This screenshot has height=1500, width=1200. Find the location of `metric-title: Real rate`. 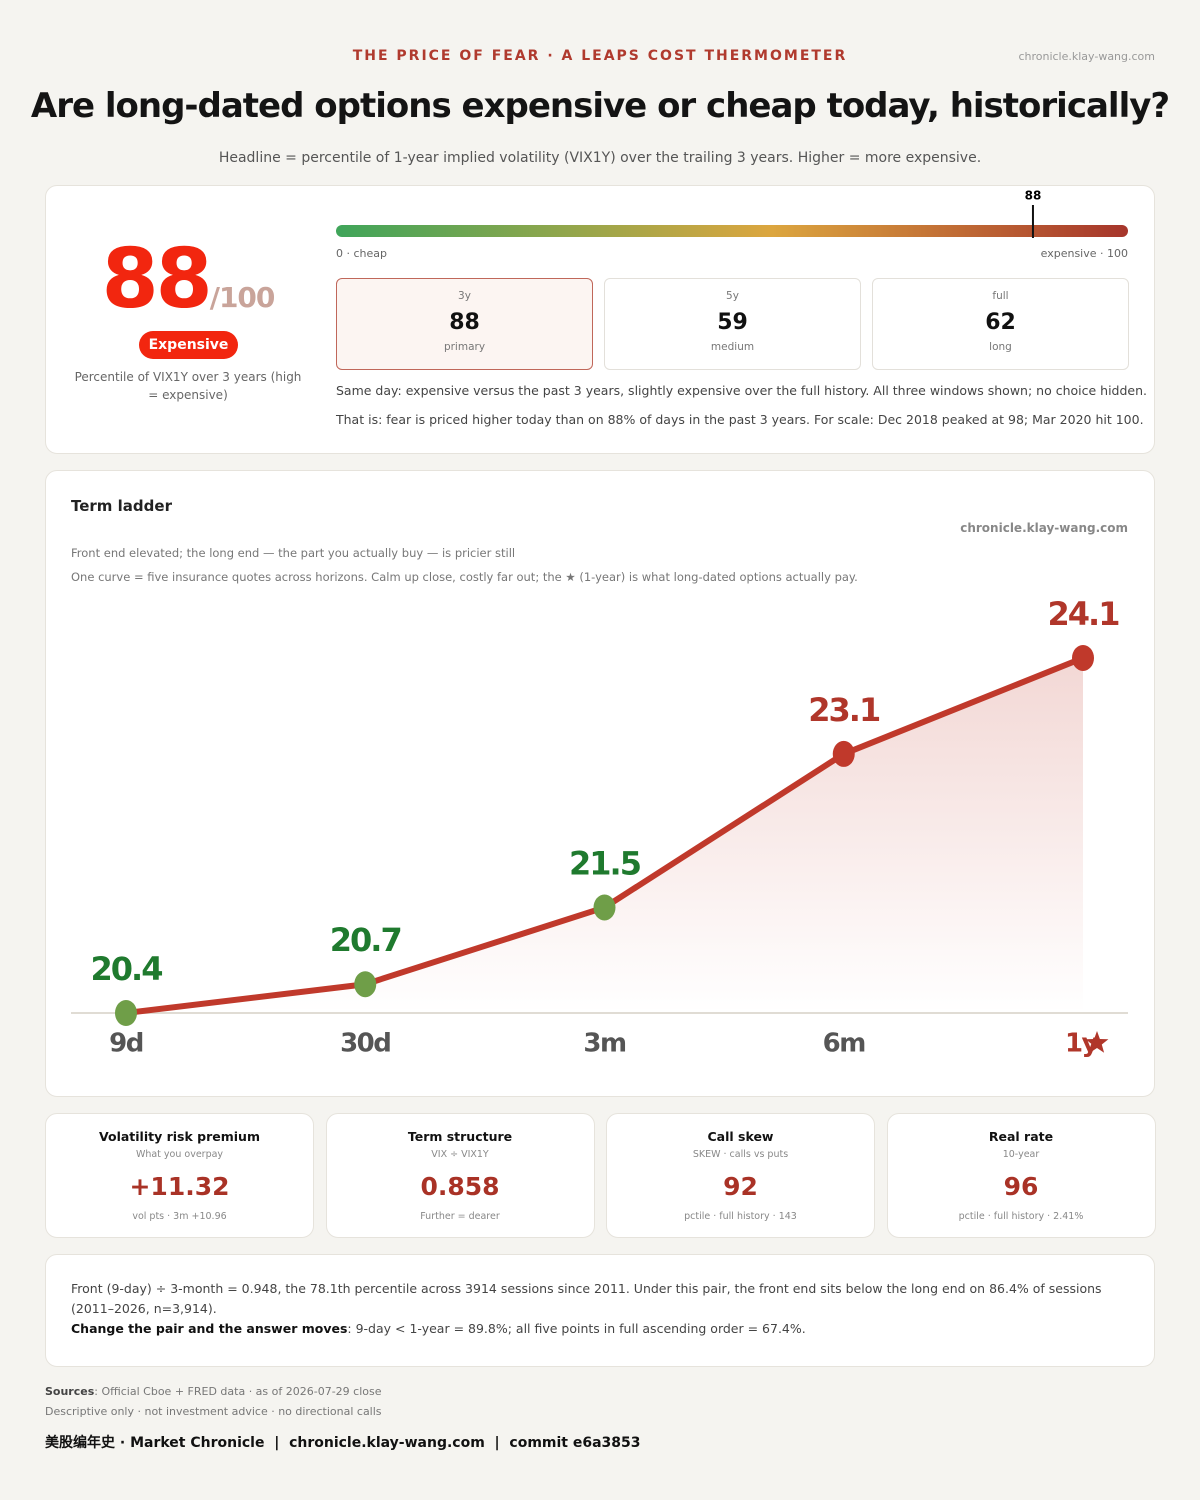

metric-title: Real rate is located at coordinates (1021, 1136).